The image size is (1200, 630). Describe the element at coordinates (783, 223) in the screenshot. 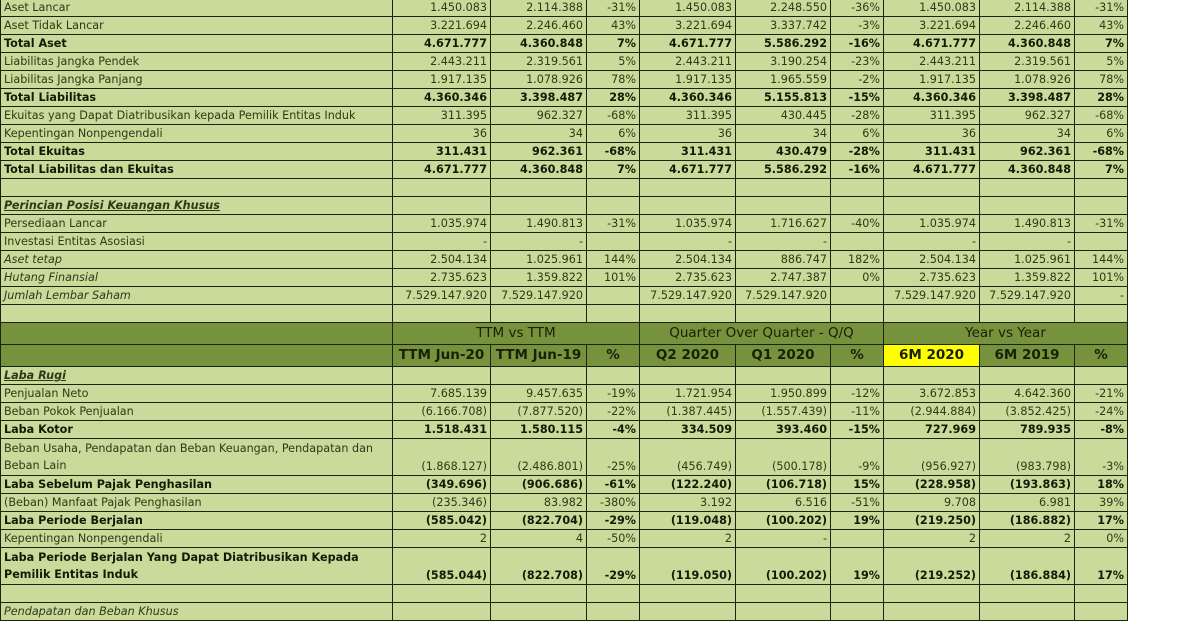

I see `value-cell: 1.716.627` at that location.